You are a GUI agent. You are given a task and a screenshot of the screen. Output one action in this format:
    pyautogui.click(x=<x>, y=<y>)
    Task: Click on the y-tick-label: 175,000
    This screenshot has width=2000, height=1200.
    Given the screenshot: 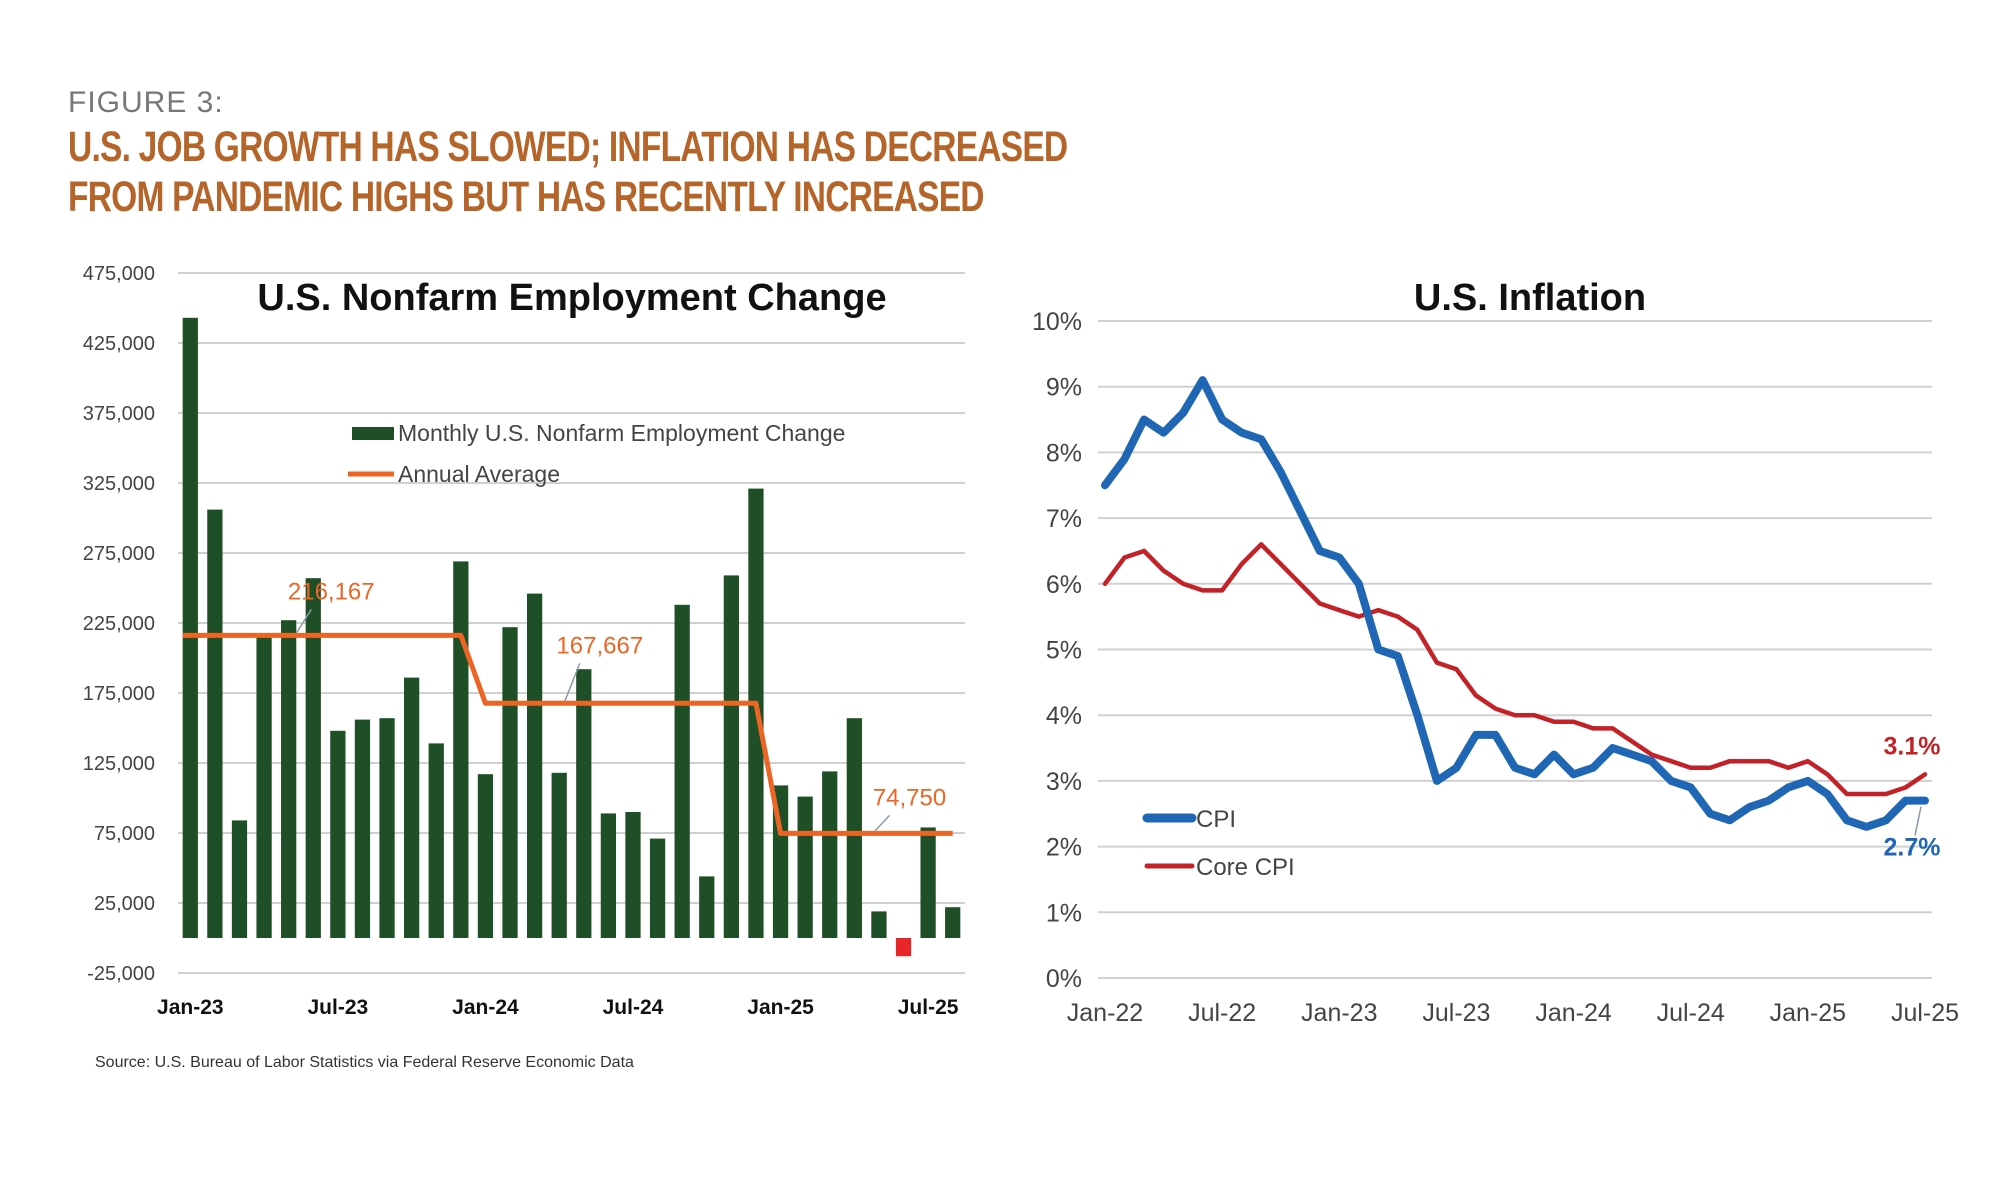 What is the action you would take?
    pyautogui.click(x=119, y=694)
    